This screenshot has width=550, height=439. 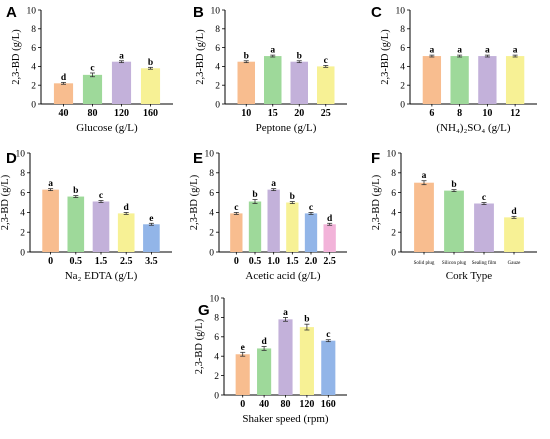 I want to click on y-tick-label-g: 8, so click(x=216, y=319).